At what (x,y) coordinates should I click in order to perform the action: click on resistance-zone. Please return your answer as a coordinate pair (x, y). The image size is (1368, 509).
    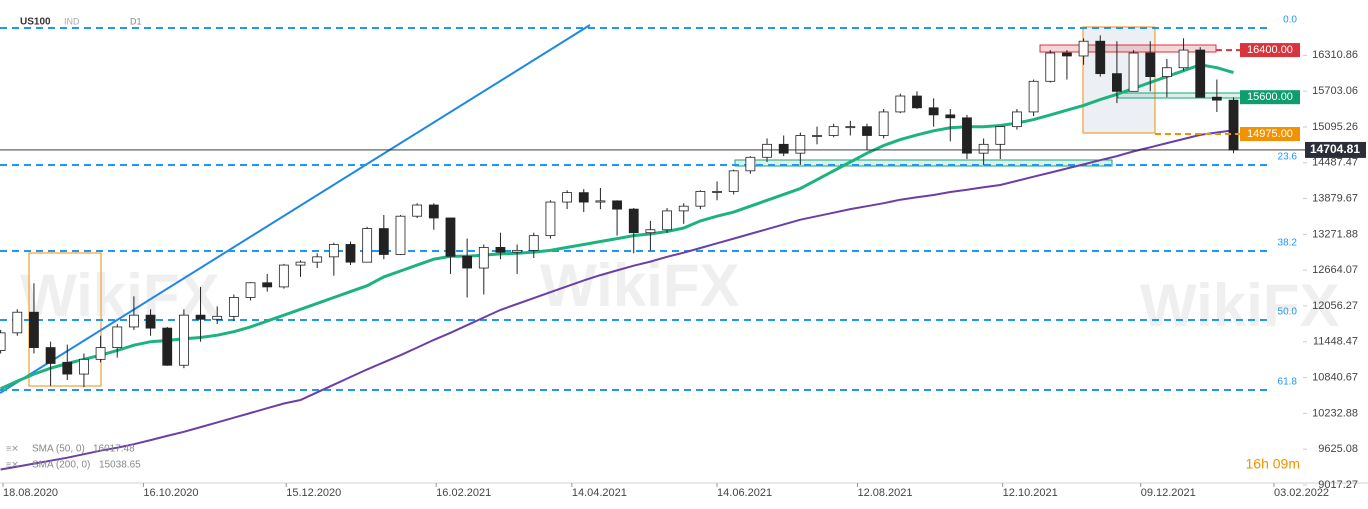
    Looking at the image, I should click on (1128, 48).